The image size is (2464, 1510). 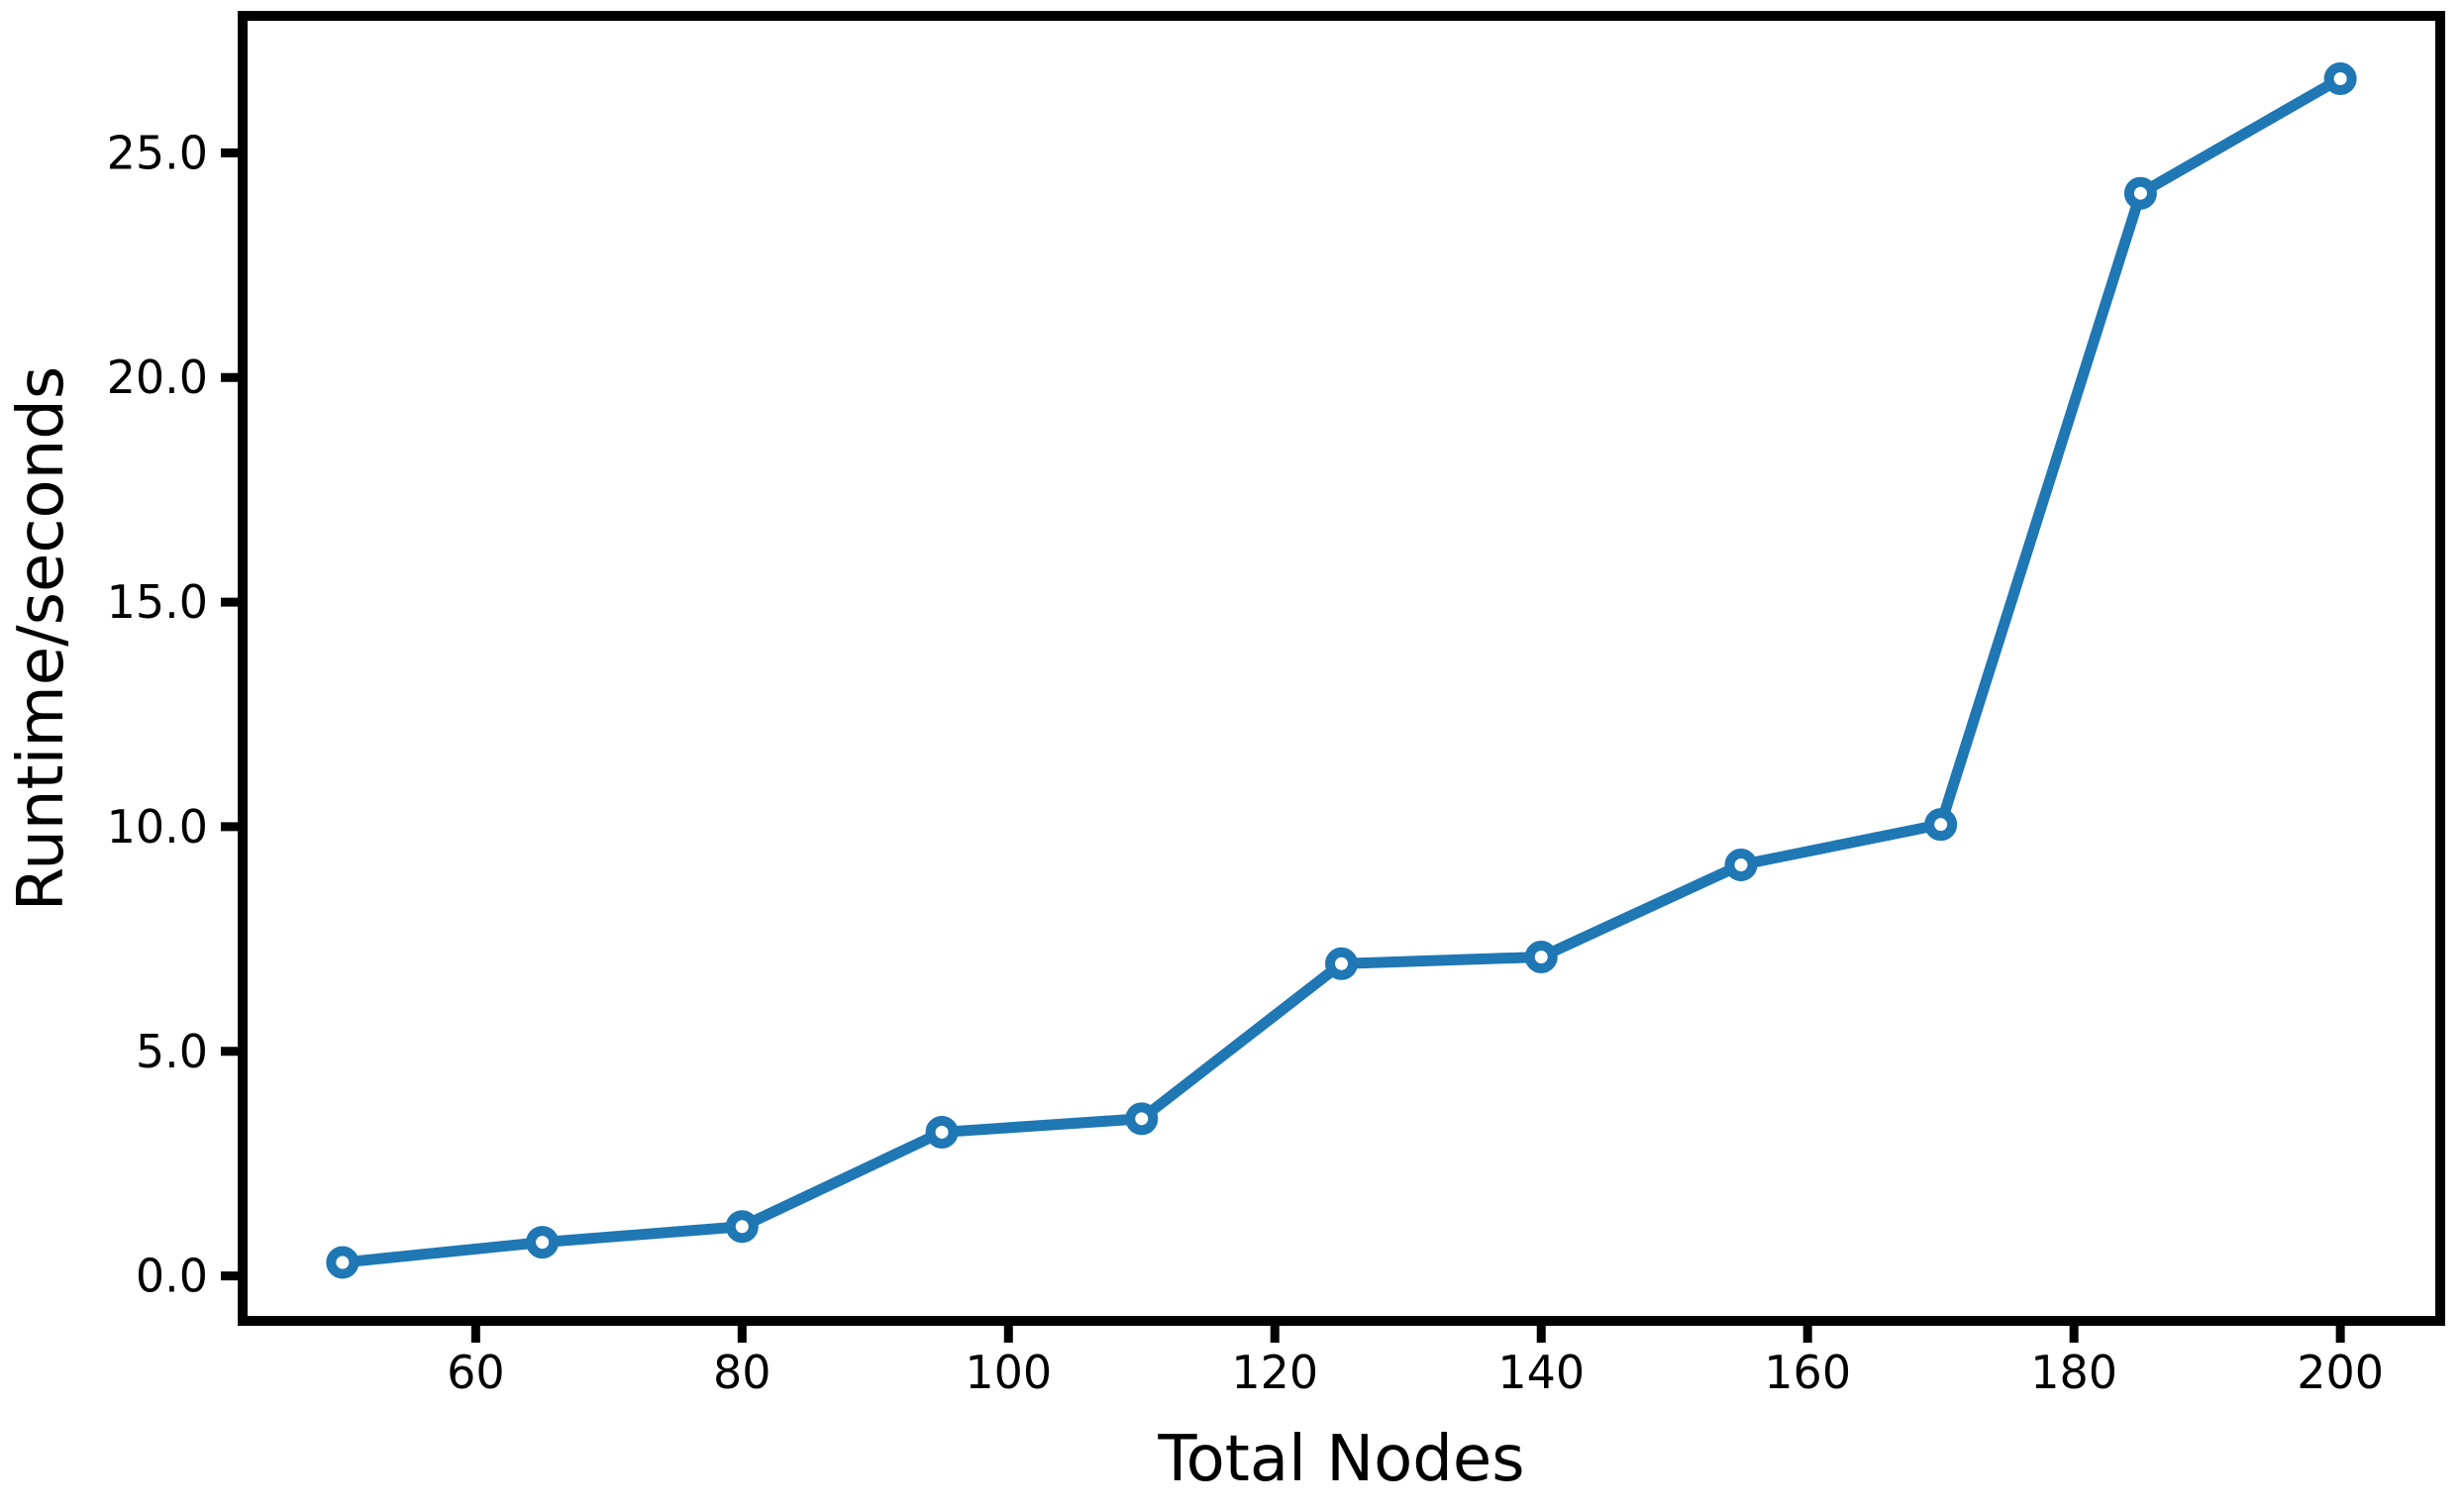 What do you see at coordinates (158, 152) in the screenshot?
I see `y-tick-label: 25.0` at bounding box center [158, 152].